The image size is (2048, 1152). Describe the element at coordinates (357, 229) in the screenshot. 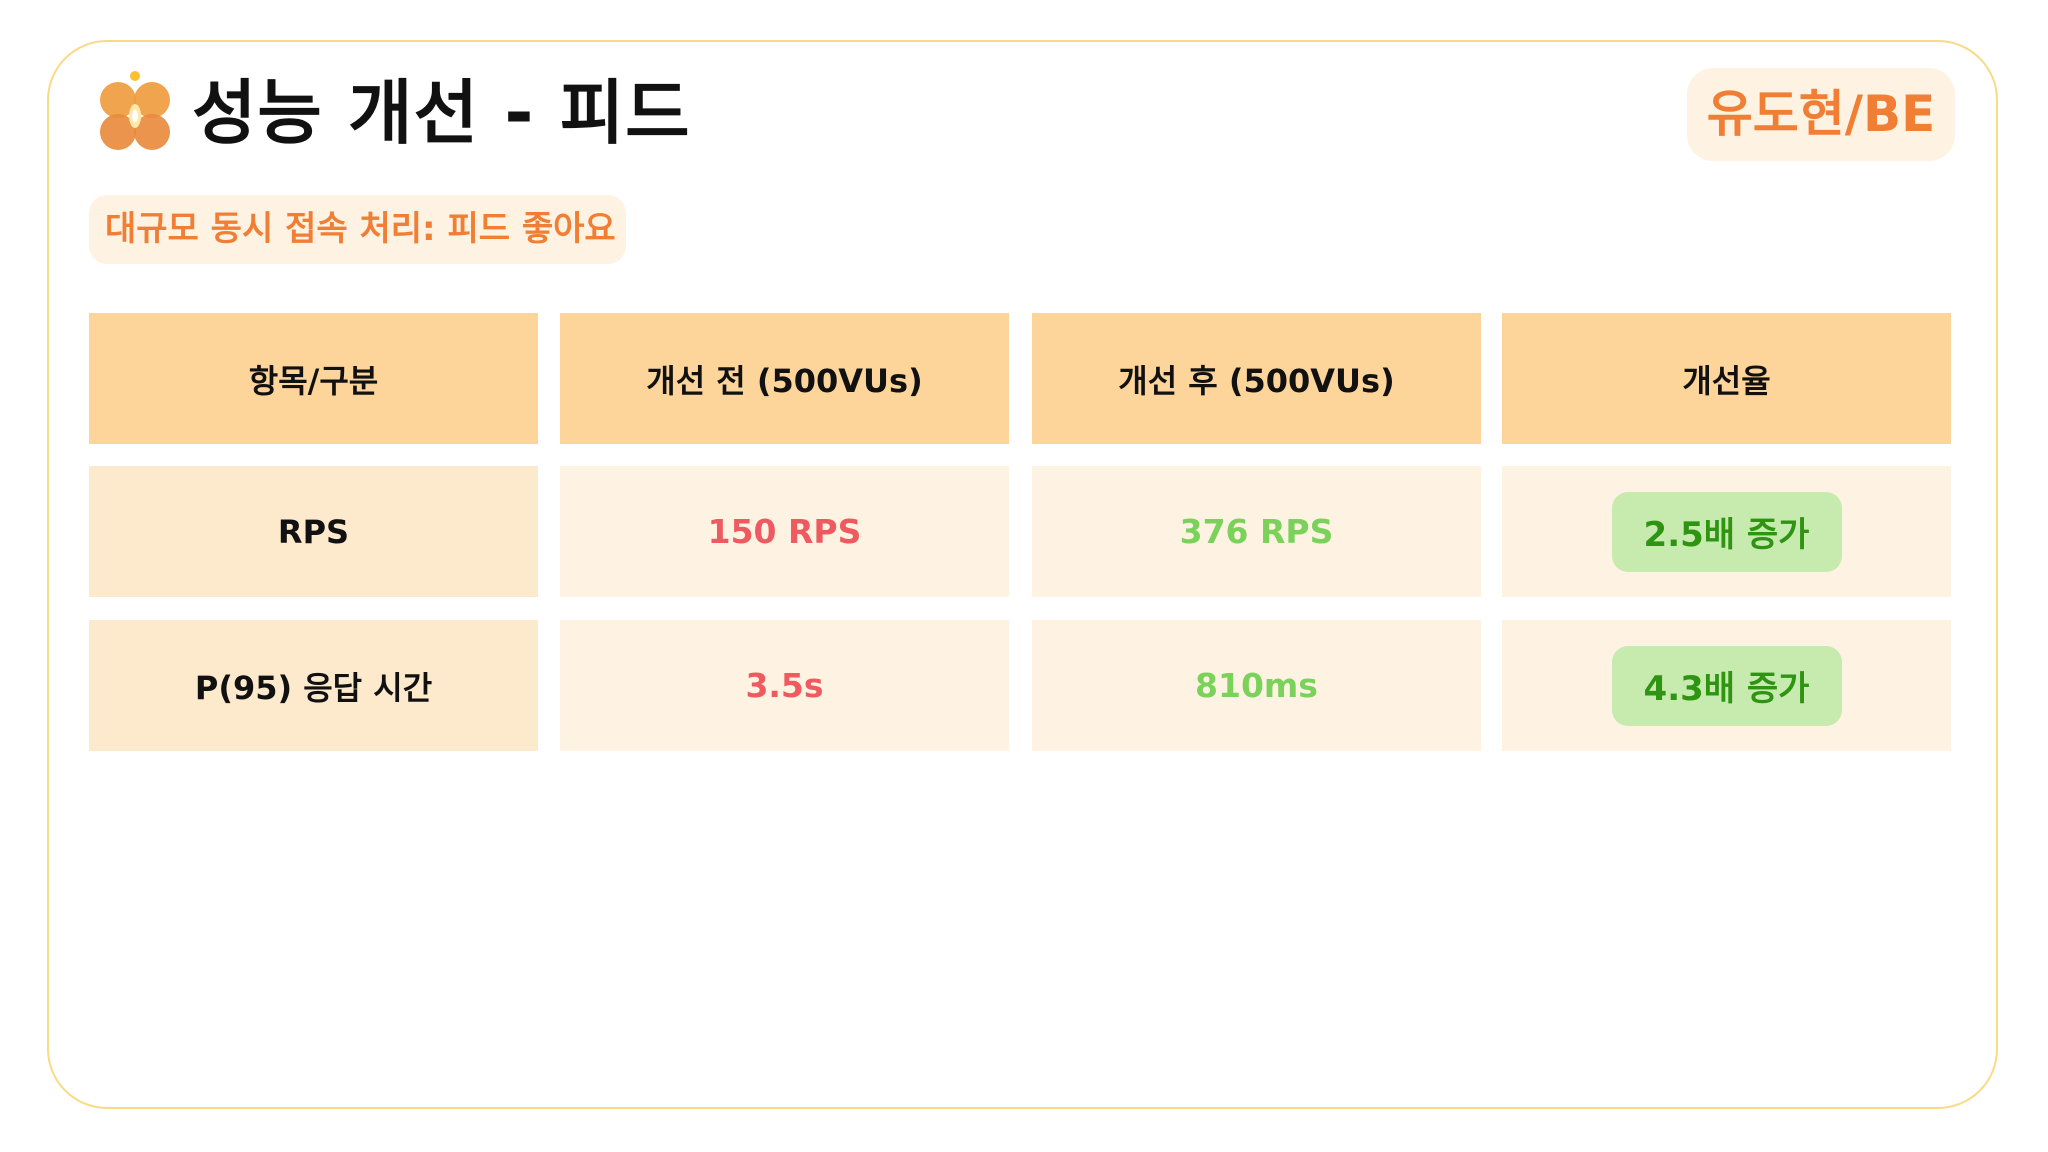

I see `subtitle-tag: 대규모 동시 접속 처리: 피드 좋아요` at that location.